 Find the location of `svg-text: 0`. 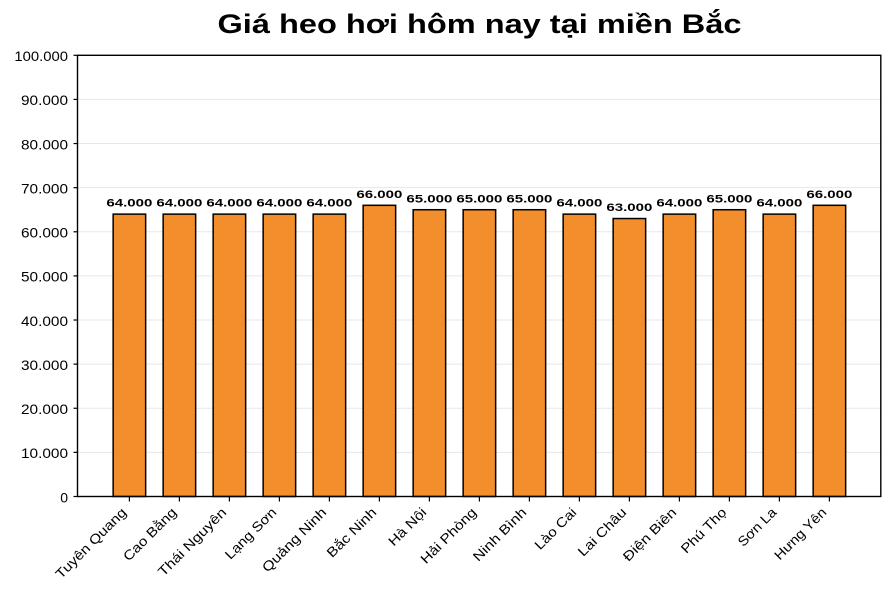

svg-text: 0 is located at coordinates (64, 497).